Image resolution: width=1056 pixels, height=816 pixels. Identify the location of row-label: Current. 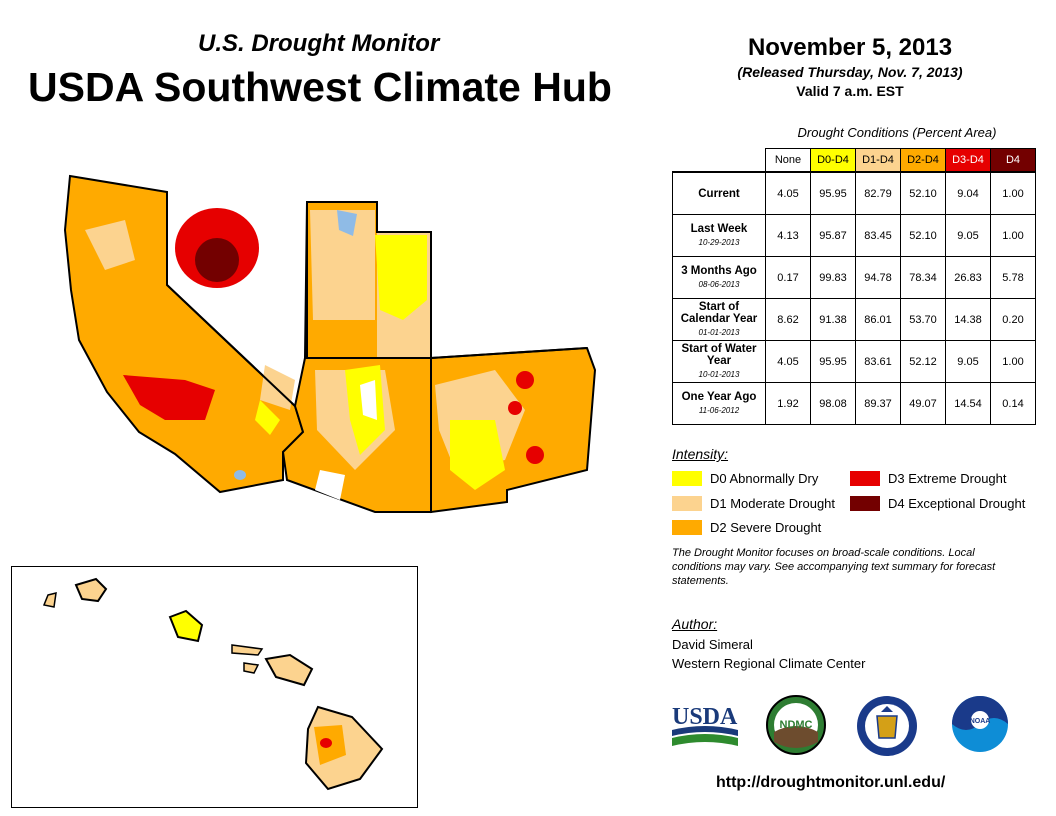
(719, 193).